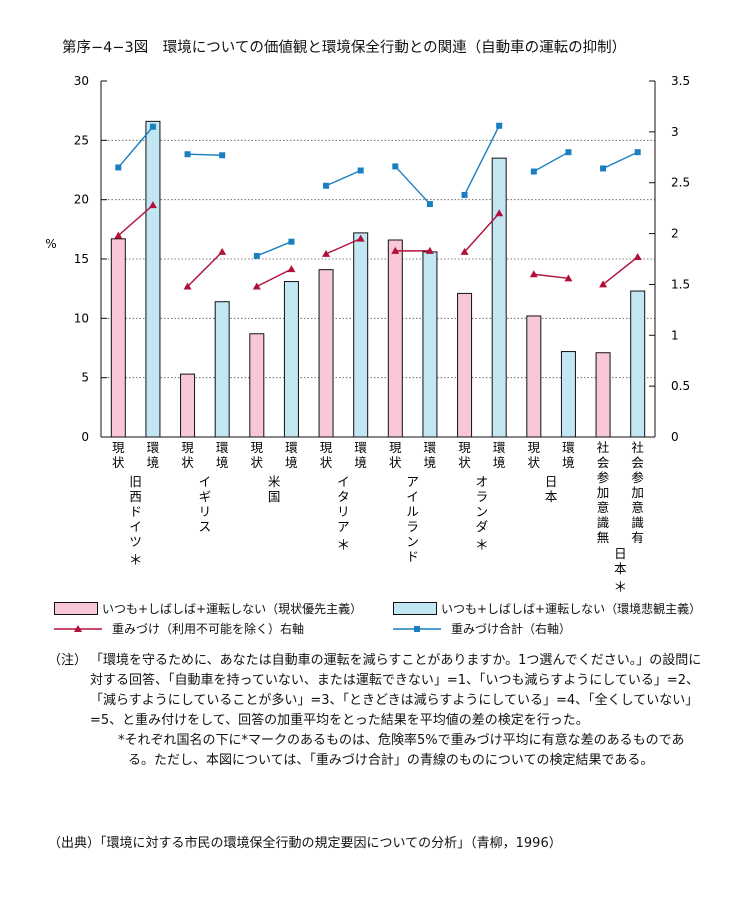  What do you see at coordinates (603, 537) in the screenshot?
I see `category-label: 無` at bounding box center [603, 537].